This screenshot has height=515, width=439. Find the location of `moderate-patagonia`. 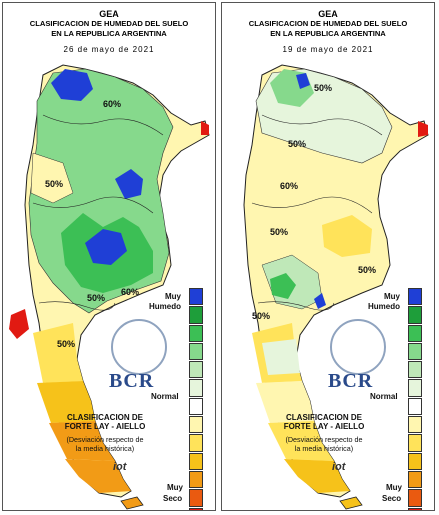

moderate-patagonia is located at coordinates (281, 357).